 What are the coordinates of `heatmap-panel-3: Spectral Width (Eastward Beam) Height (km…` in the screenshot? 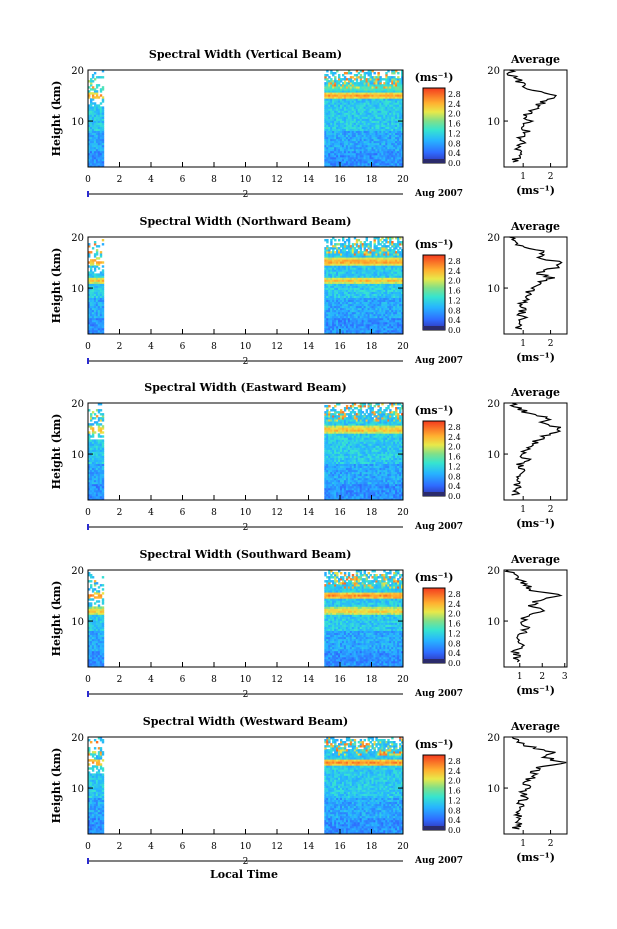 It's located at (256, 457).